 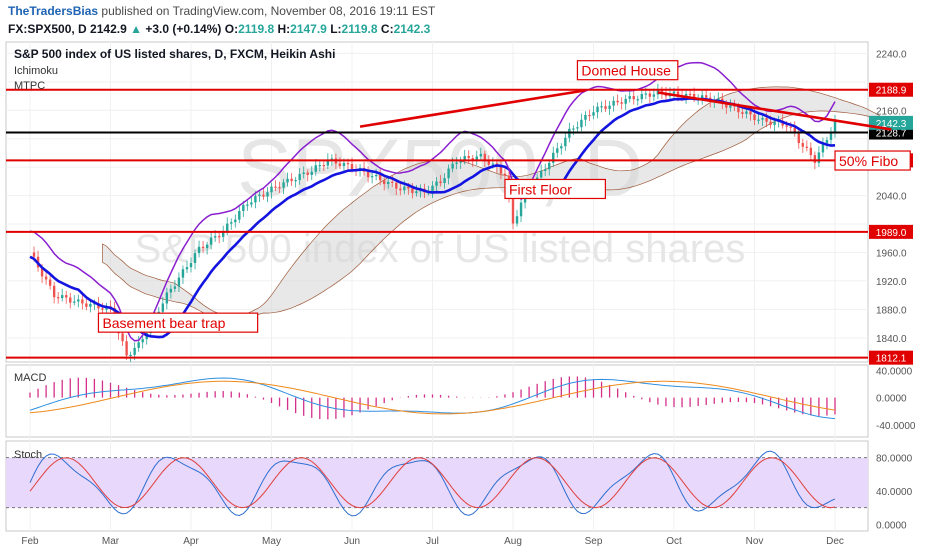 I want to click on high-value: 2147.9, so click(x=308, y=29).